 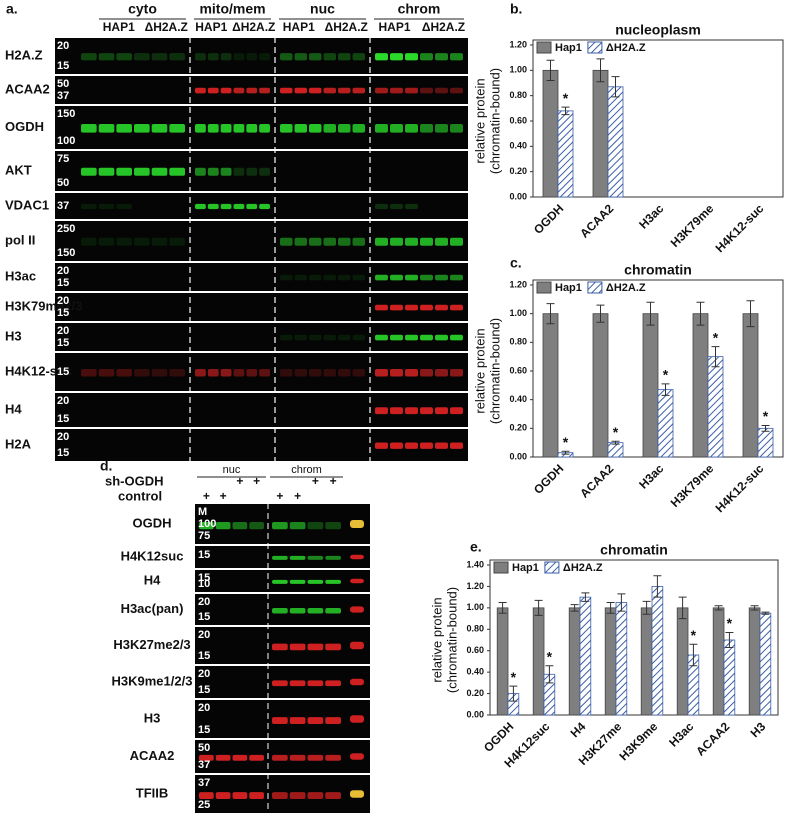 I want to click on mw-marker: 150, so click(x=66, y=253).